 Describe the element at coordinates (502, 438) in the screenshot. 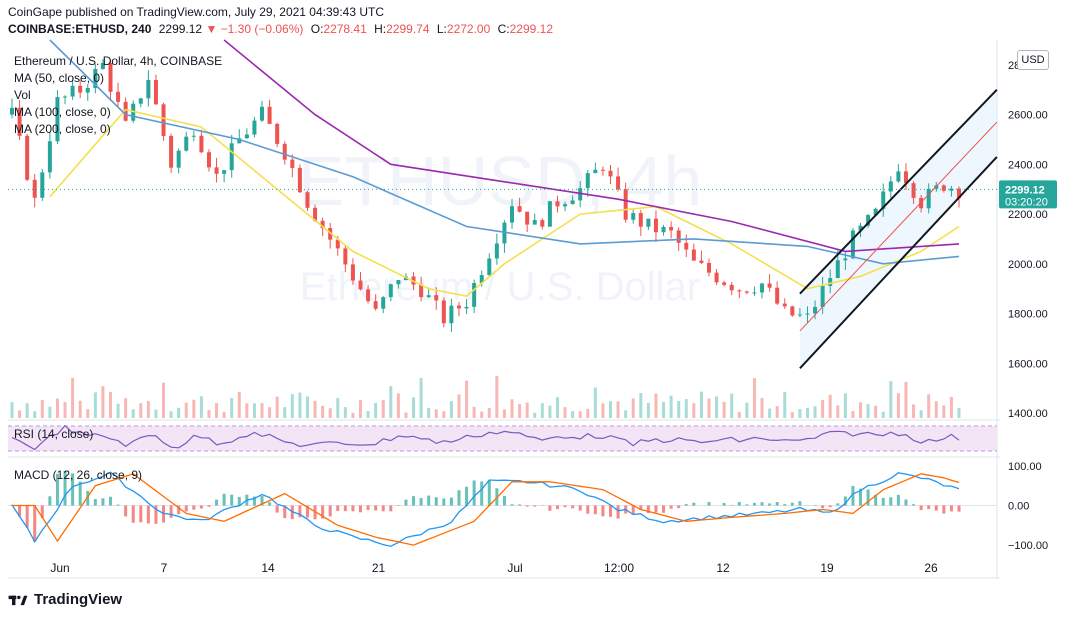

I see `rsi-band` at that location.